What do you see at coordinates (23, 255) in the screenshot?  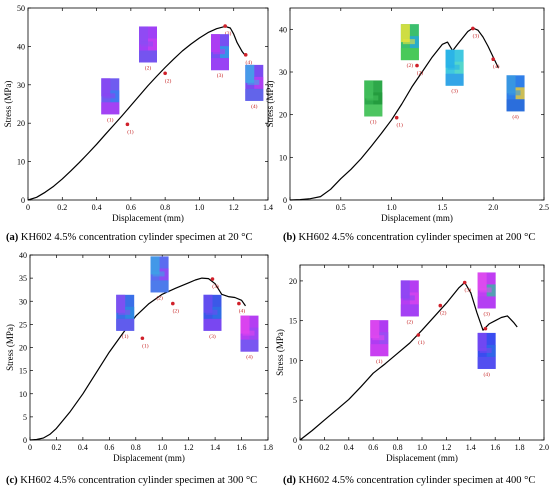 I see `y-tick-label: 40` at bounding box center [23, 255].